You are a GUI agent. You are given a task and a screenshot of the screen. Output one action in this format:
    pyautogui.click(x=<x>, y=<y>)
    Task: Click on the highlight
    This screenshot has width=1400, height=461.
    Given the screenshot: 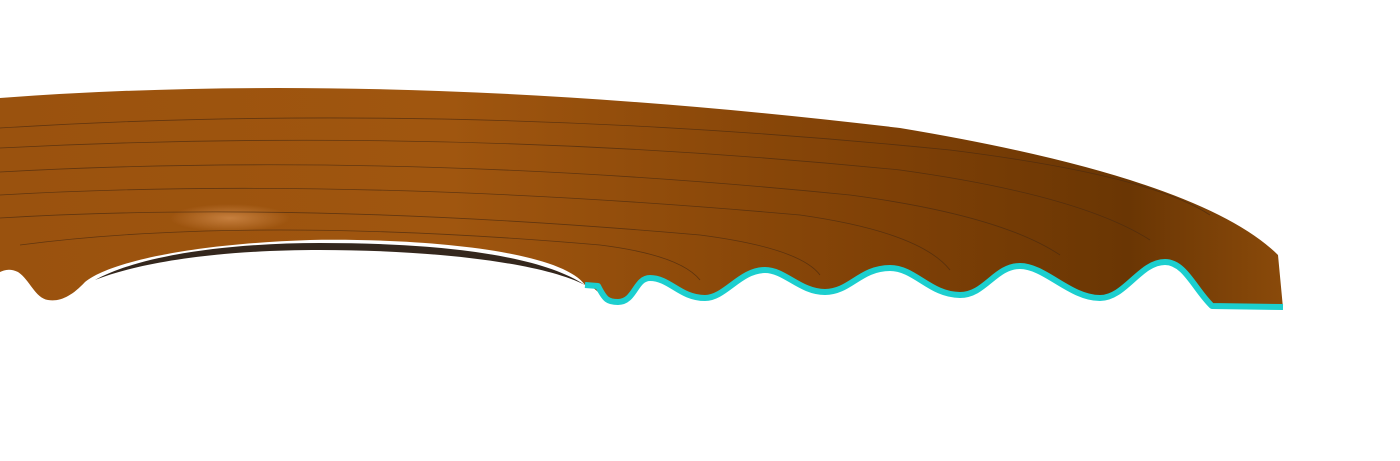 What is the action you would take?
    pyautogui.click(x=230, y=218)
    